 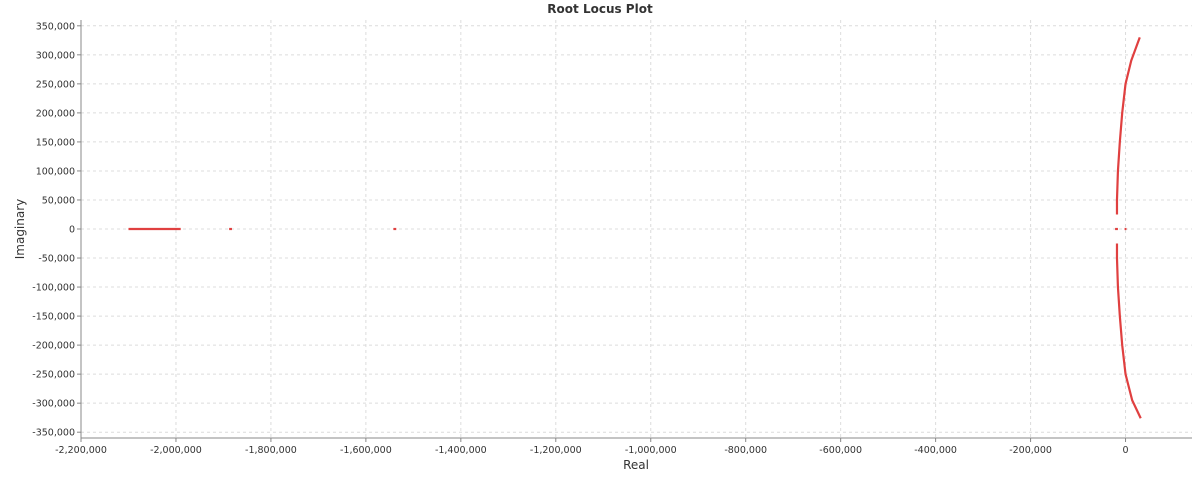 I want to click on x-tick-label: -200,000, so click(x=1030, y=450).